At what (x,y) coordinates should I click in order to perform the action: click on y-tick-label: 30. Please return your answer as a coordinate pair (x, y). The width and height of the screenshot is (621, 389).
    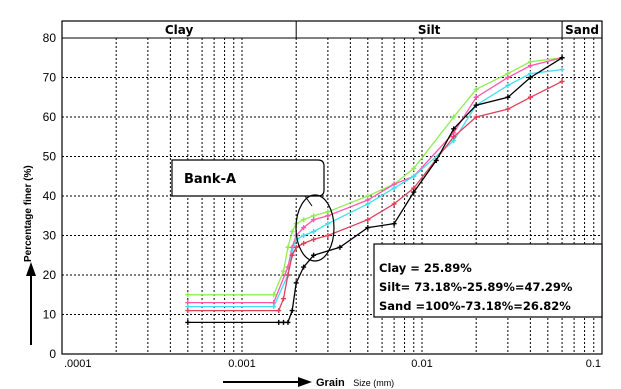
    Looking at the image, I should click on (50, 236).